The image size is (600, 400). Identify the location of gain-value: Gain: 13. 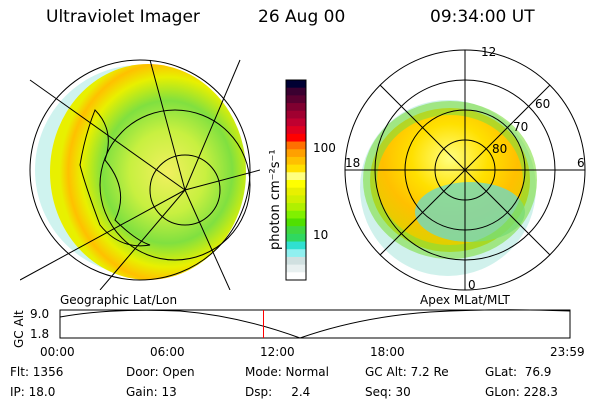
(151, 392).